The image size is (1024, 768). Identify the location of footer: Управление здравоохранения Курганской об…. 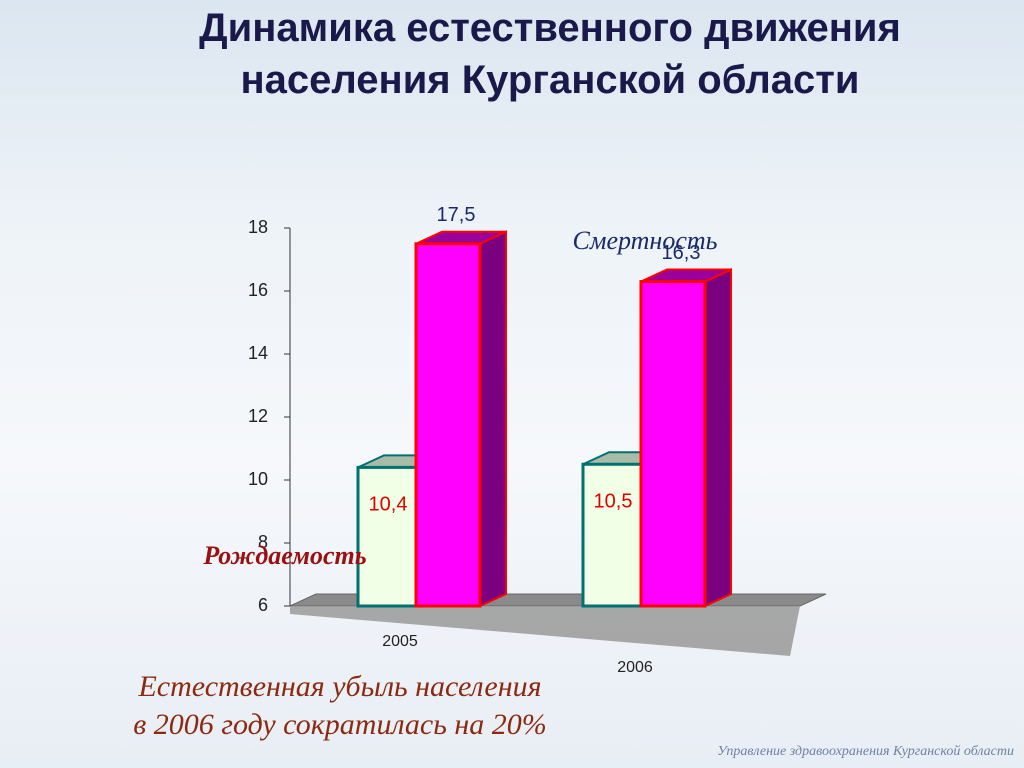
(865, 751).